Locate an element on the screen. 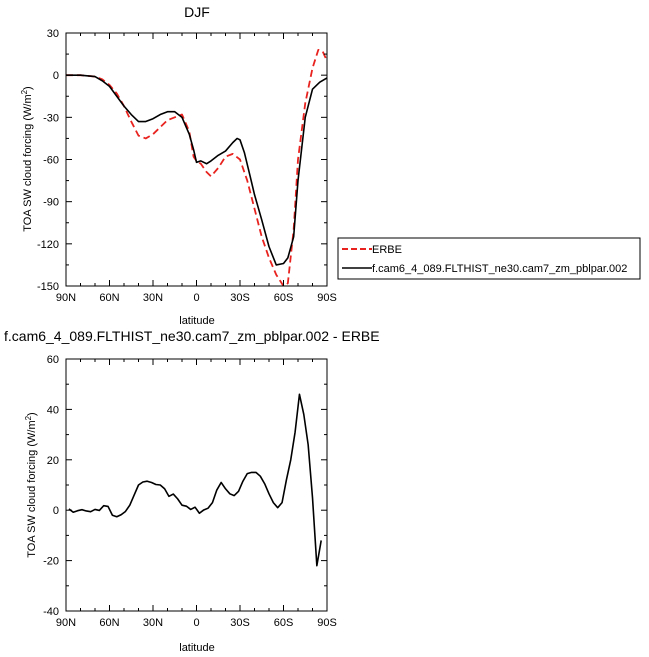 This screenshot has width=649, height=657. top-chart-x-tick-label: 60N is located at coordinates (109, 298).